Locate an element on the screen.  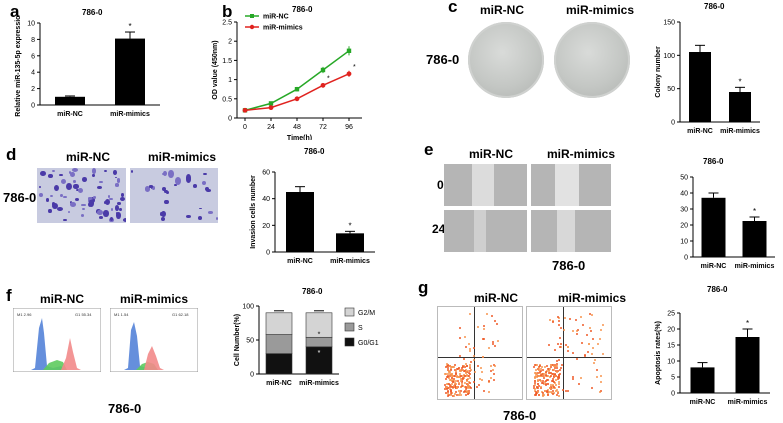
bottom-label-g: 786-0 is located at coordinates (520, 415).